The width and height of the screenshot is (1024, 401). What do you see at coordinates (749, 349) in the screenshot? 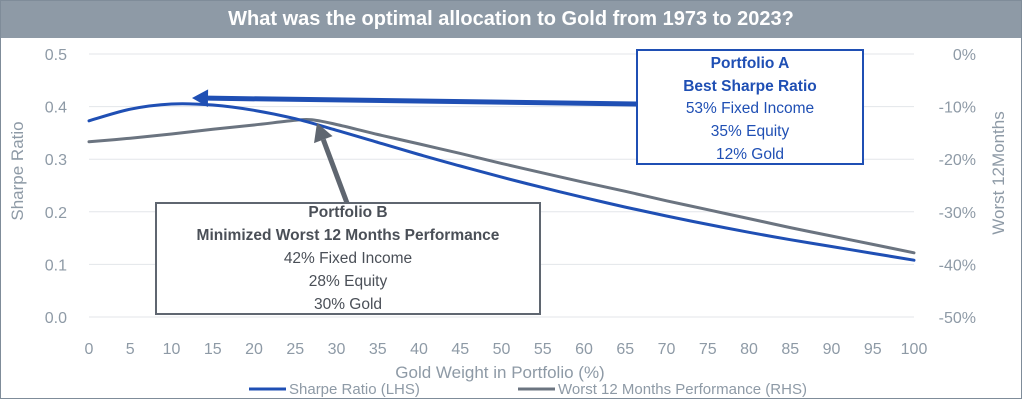
I see `x-tick-label: 80` at bounding box center [749, 349].